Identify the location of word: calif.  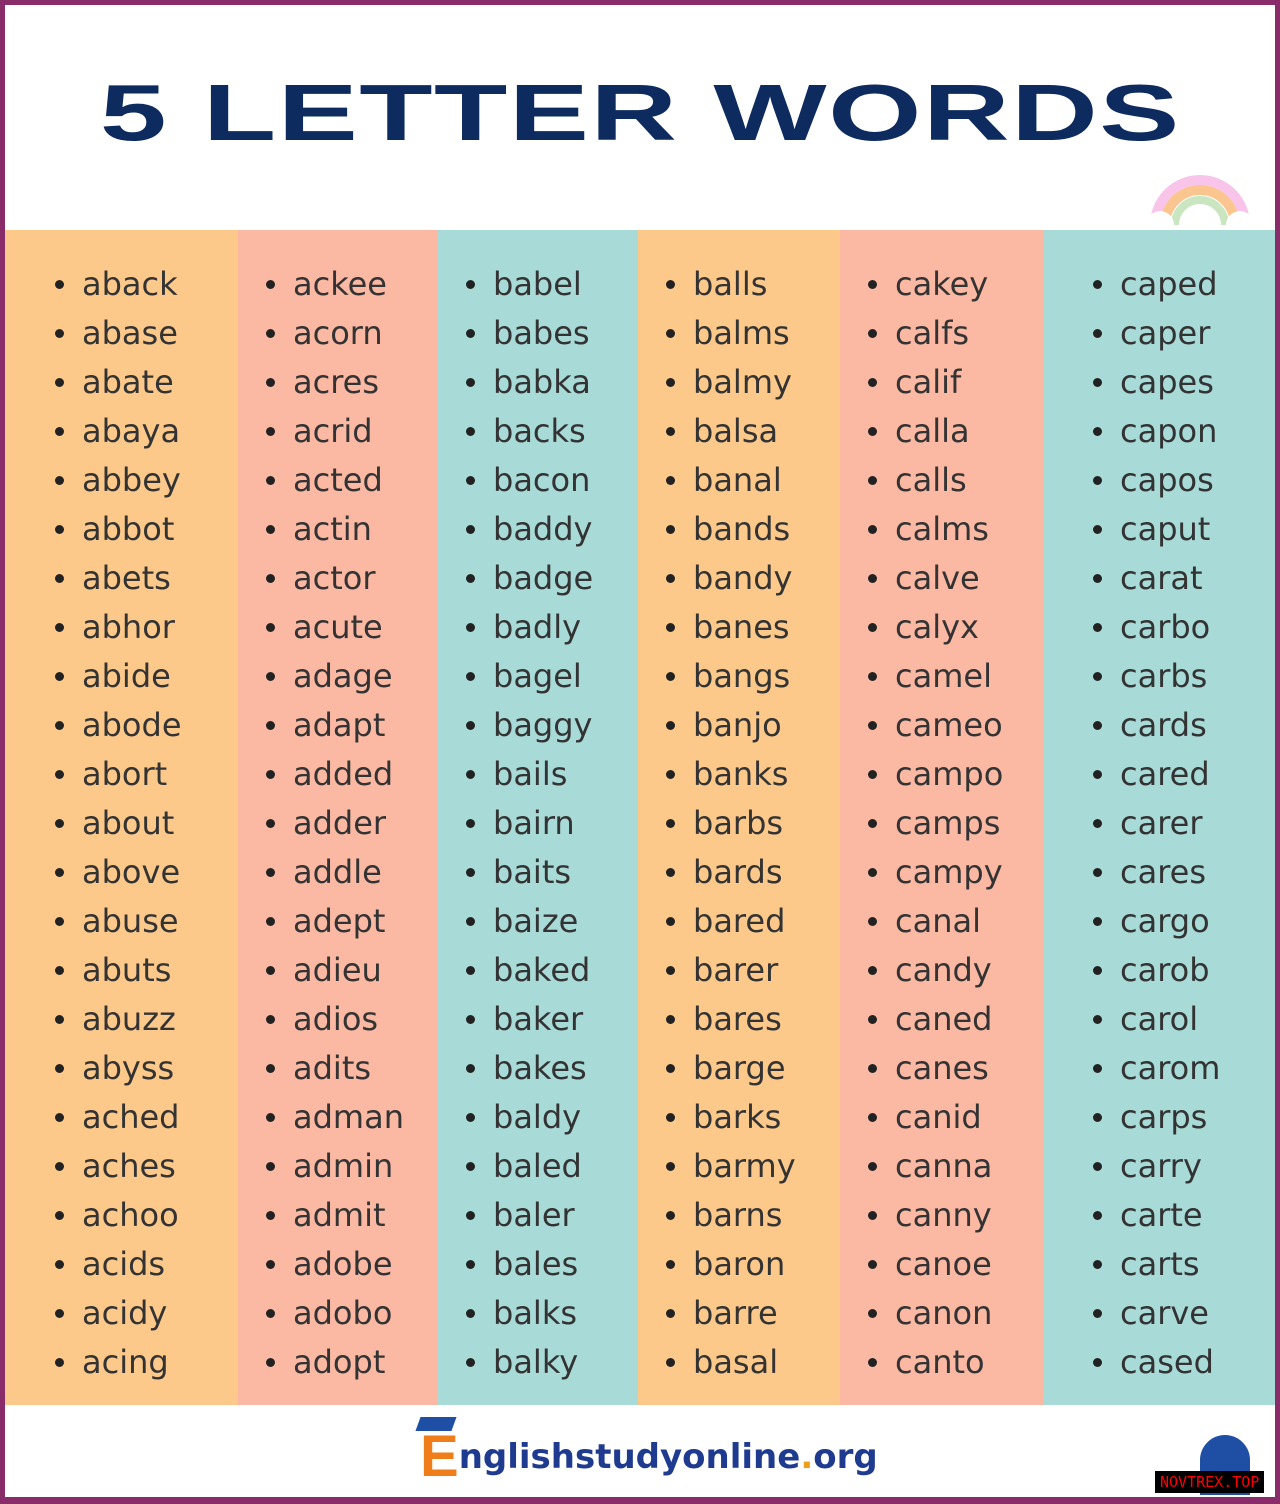
(928, 382).